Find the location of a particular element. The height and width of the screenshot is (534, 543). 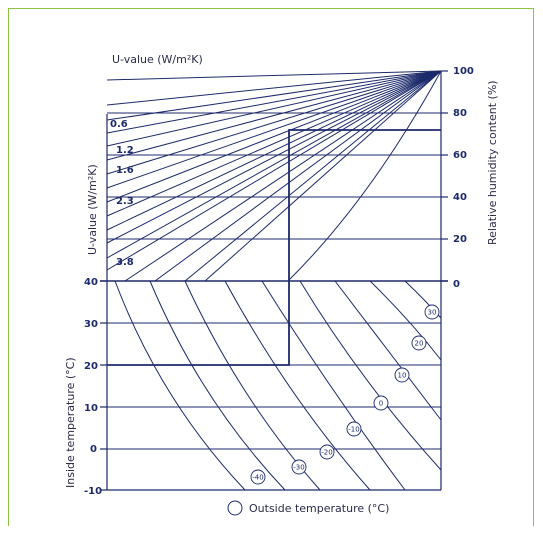

legend-circle-icon is located at coordinates (235, 508).